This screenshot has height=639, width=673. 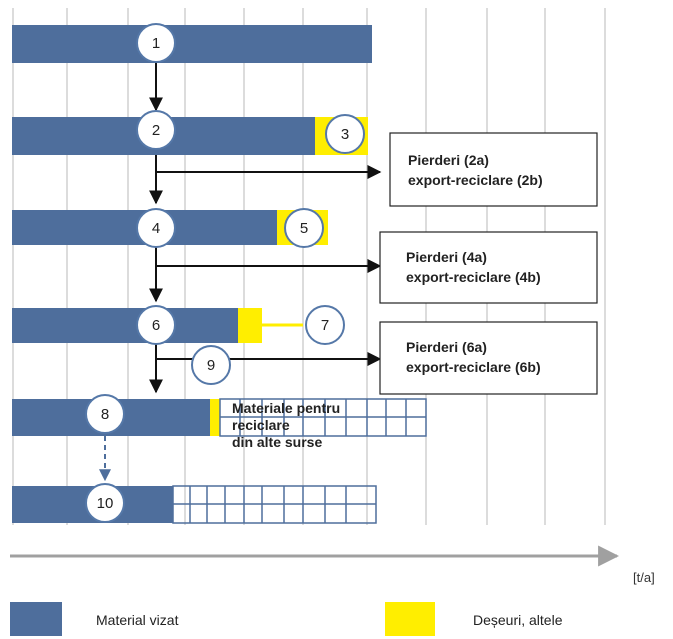 I want to click on loss-box-4-text: Pierderi (4a) export-reciclare (4b), so click(x=473, y=267).